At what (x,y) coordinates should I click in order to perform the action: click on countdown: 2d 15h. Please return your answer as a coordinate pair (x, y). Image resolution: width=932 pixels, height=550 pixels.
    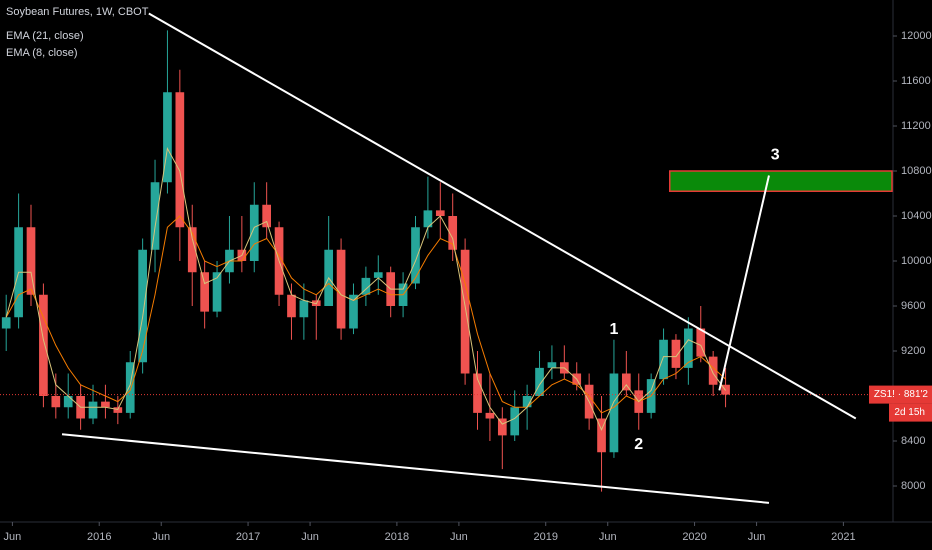
    Looking at the image, I should click on (909, 412).